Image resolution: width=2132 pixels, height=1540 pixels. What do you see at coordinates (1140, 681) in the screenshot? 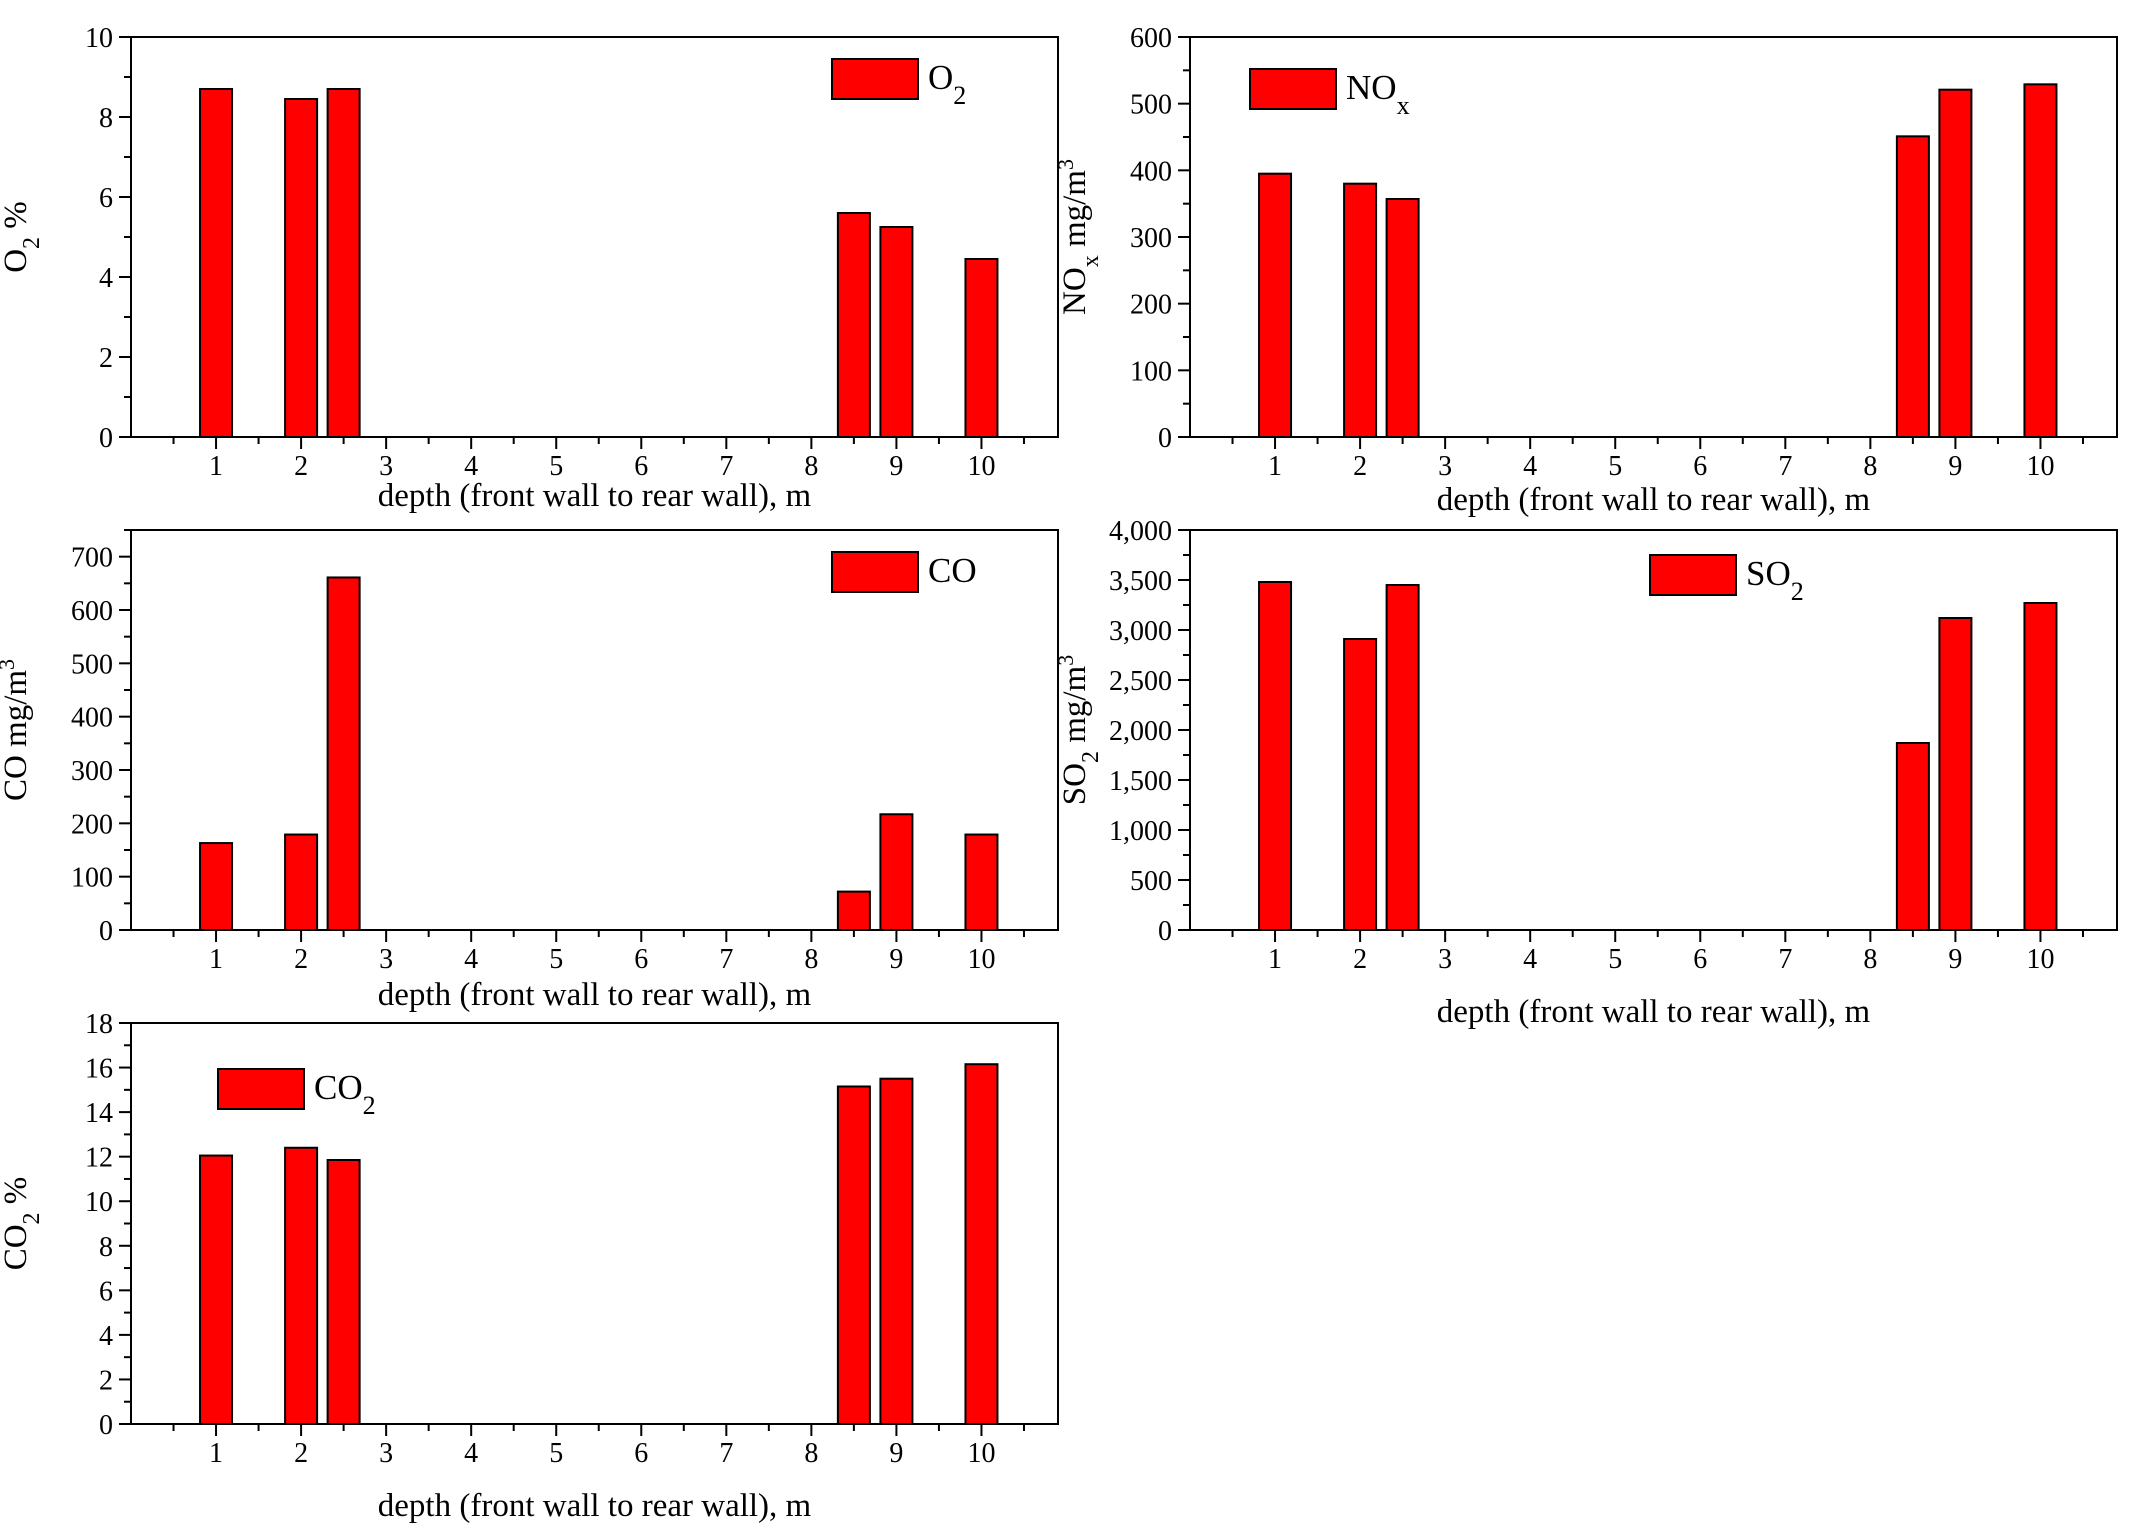
I see `y-tick-label: 2,500` at bounding box center [1140, 681].